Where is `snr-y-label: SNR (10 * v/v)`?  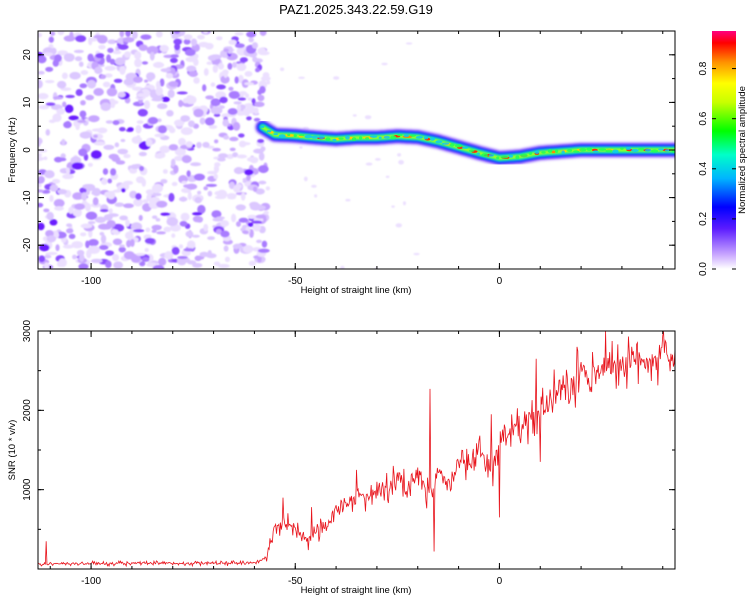 snr-y-label: SNR (10 * v/v) is located at coordinates (12, 450).